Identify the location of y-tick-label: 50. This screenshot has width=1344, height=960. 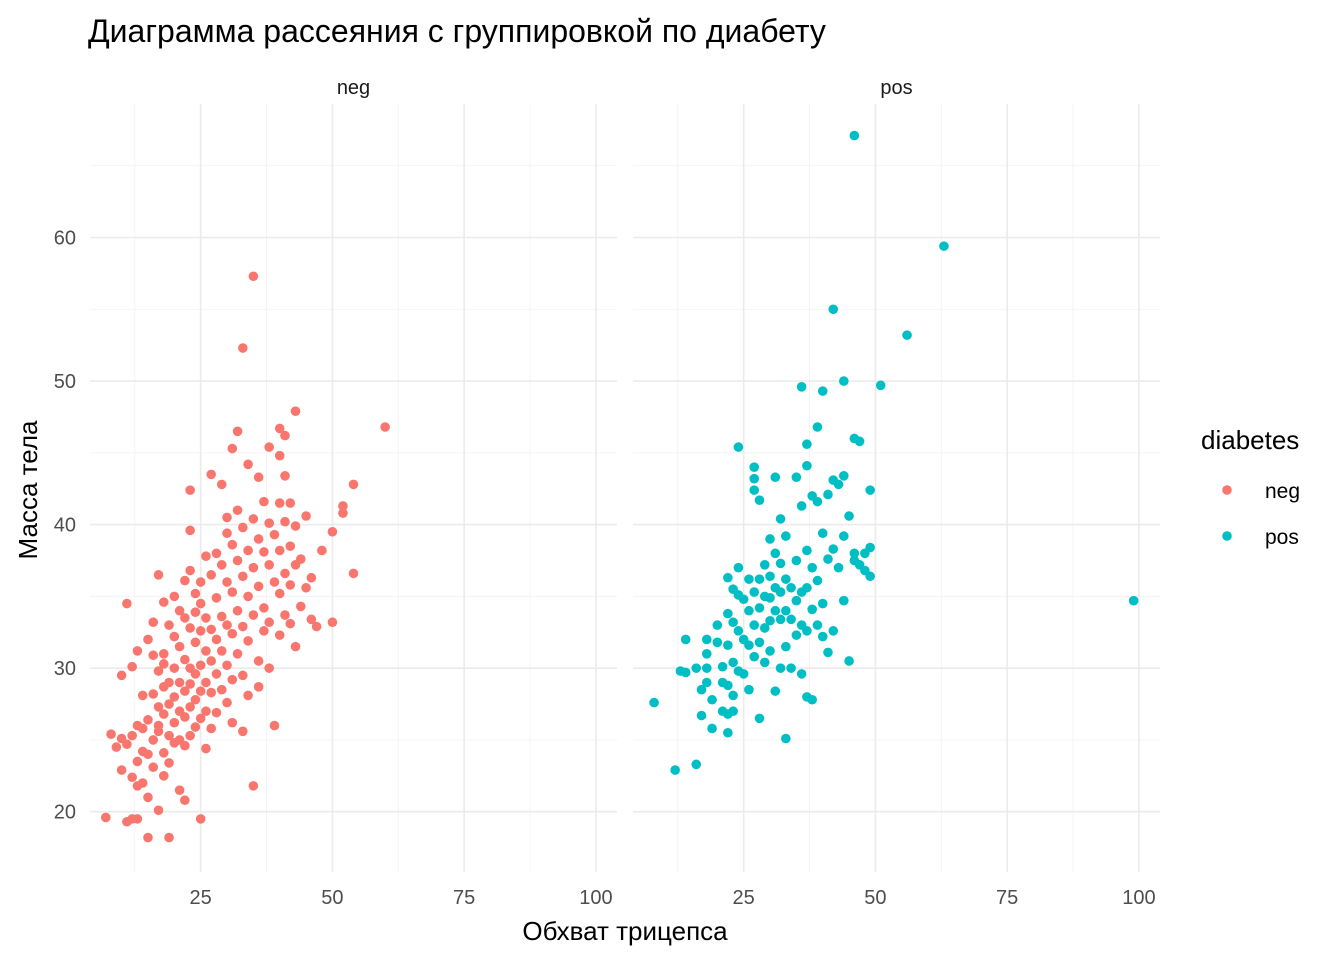
(65, 382).